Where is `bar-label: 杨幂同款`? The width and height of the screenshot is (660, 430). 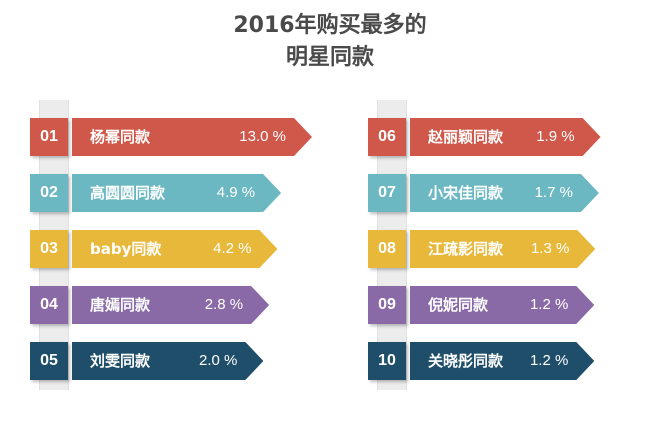
bar-label: 杨幂同款 is located at coordinates (120, 137).